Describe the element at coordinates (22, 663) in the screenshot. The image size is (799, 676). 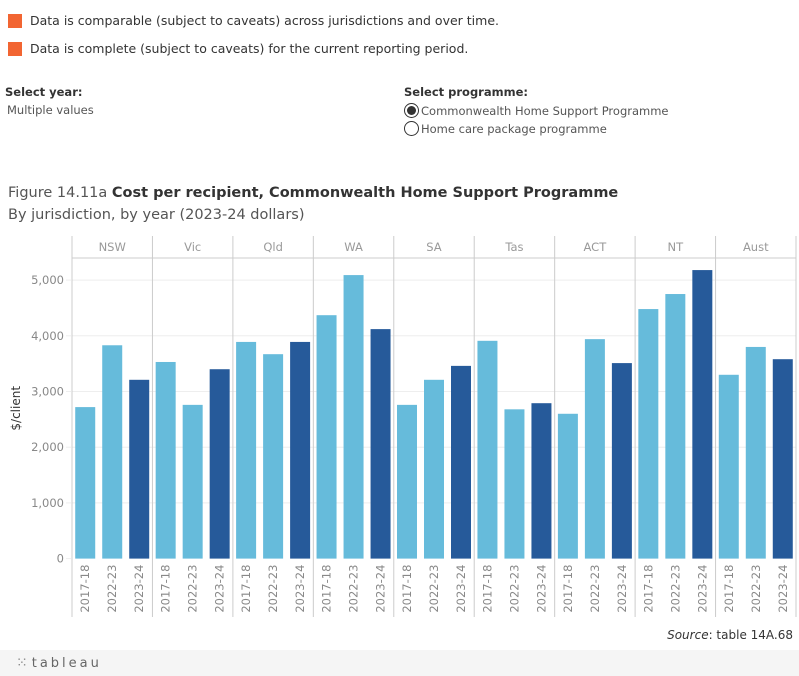
I see `tableau-cross-icon: ⁙` at that location.